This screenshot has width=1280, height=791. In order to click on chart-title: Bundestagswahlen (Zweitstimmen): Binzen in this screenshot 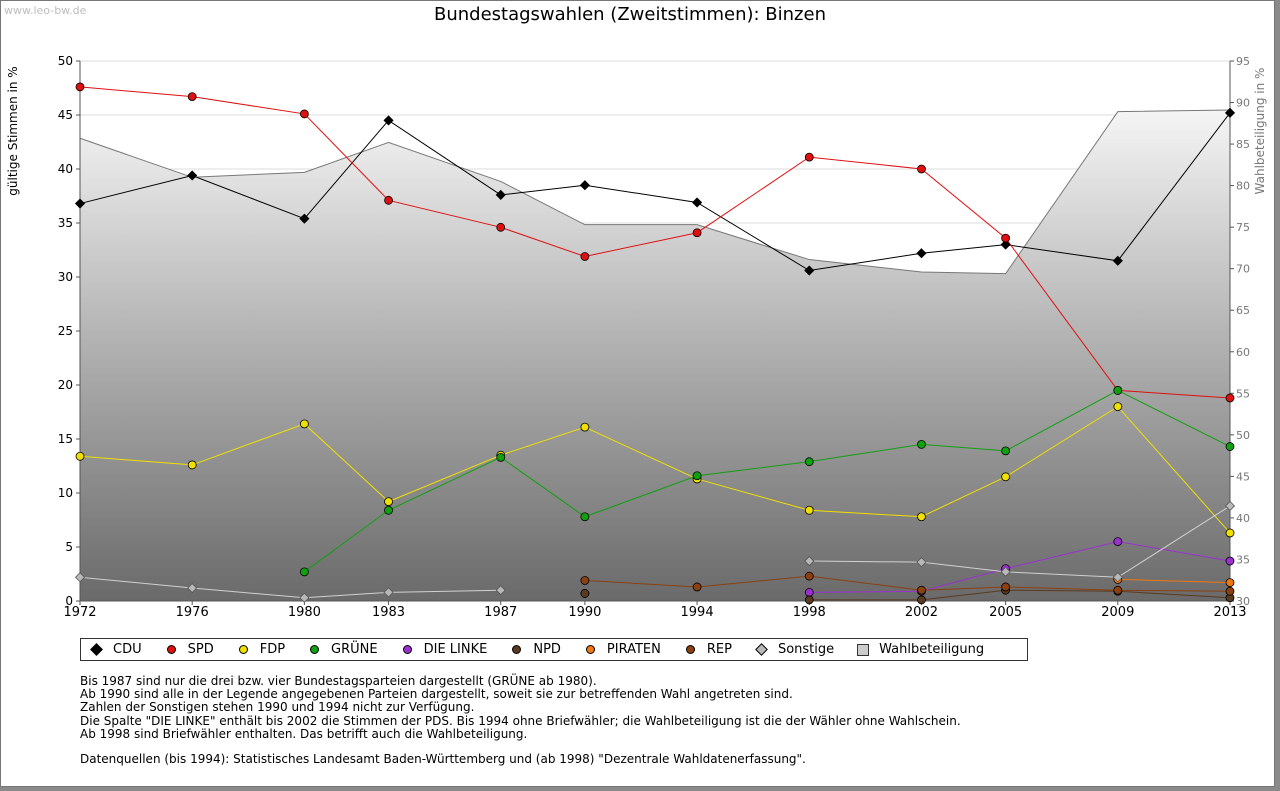, I will do `click(630, 14)`.